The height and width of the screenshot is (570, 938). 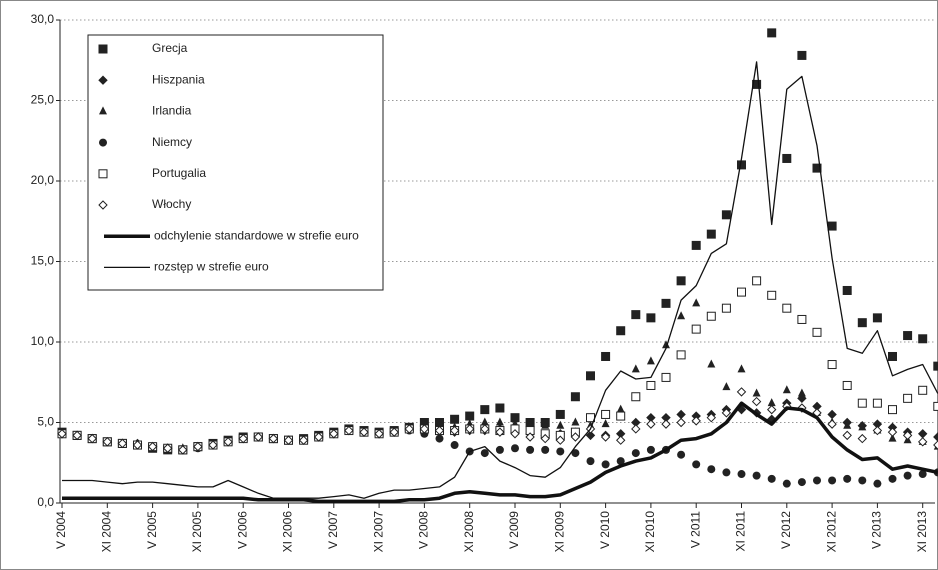 I want to click on legend-label: odchylenie standardowe w strefie euro, so click(x=256, y=235).